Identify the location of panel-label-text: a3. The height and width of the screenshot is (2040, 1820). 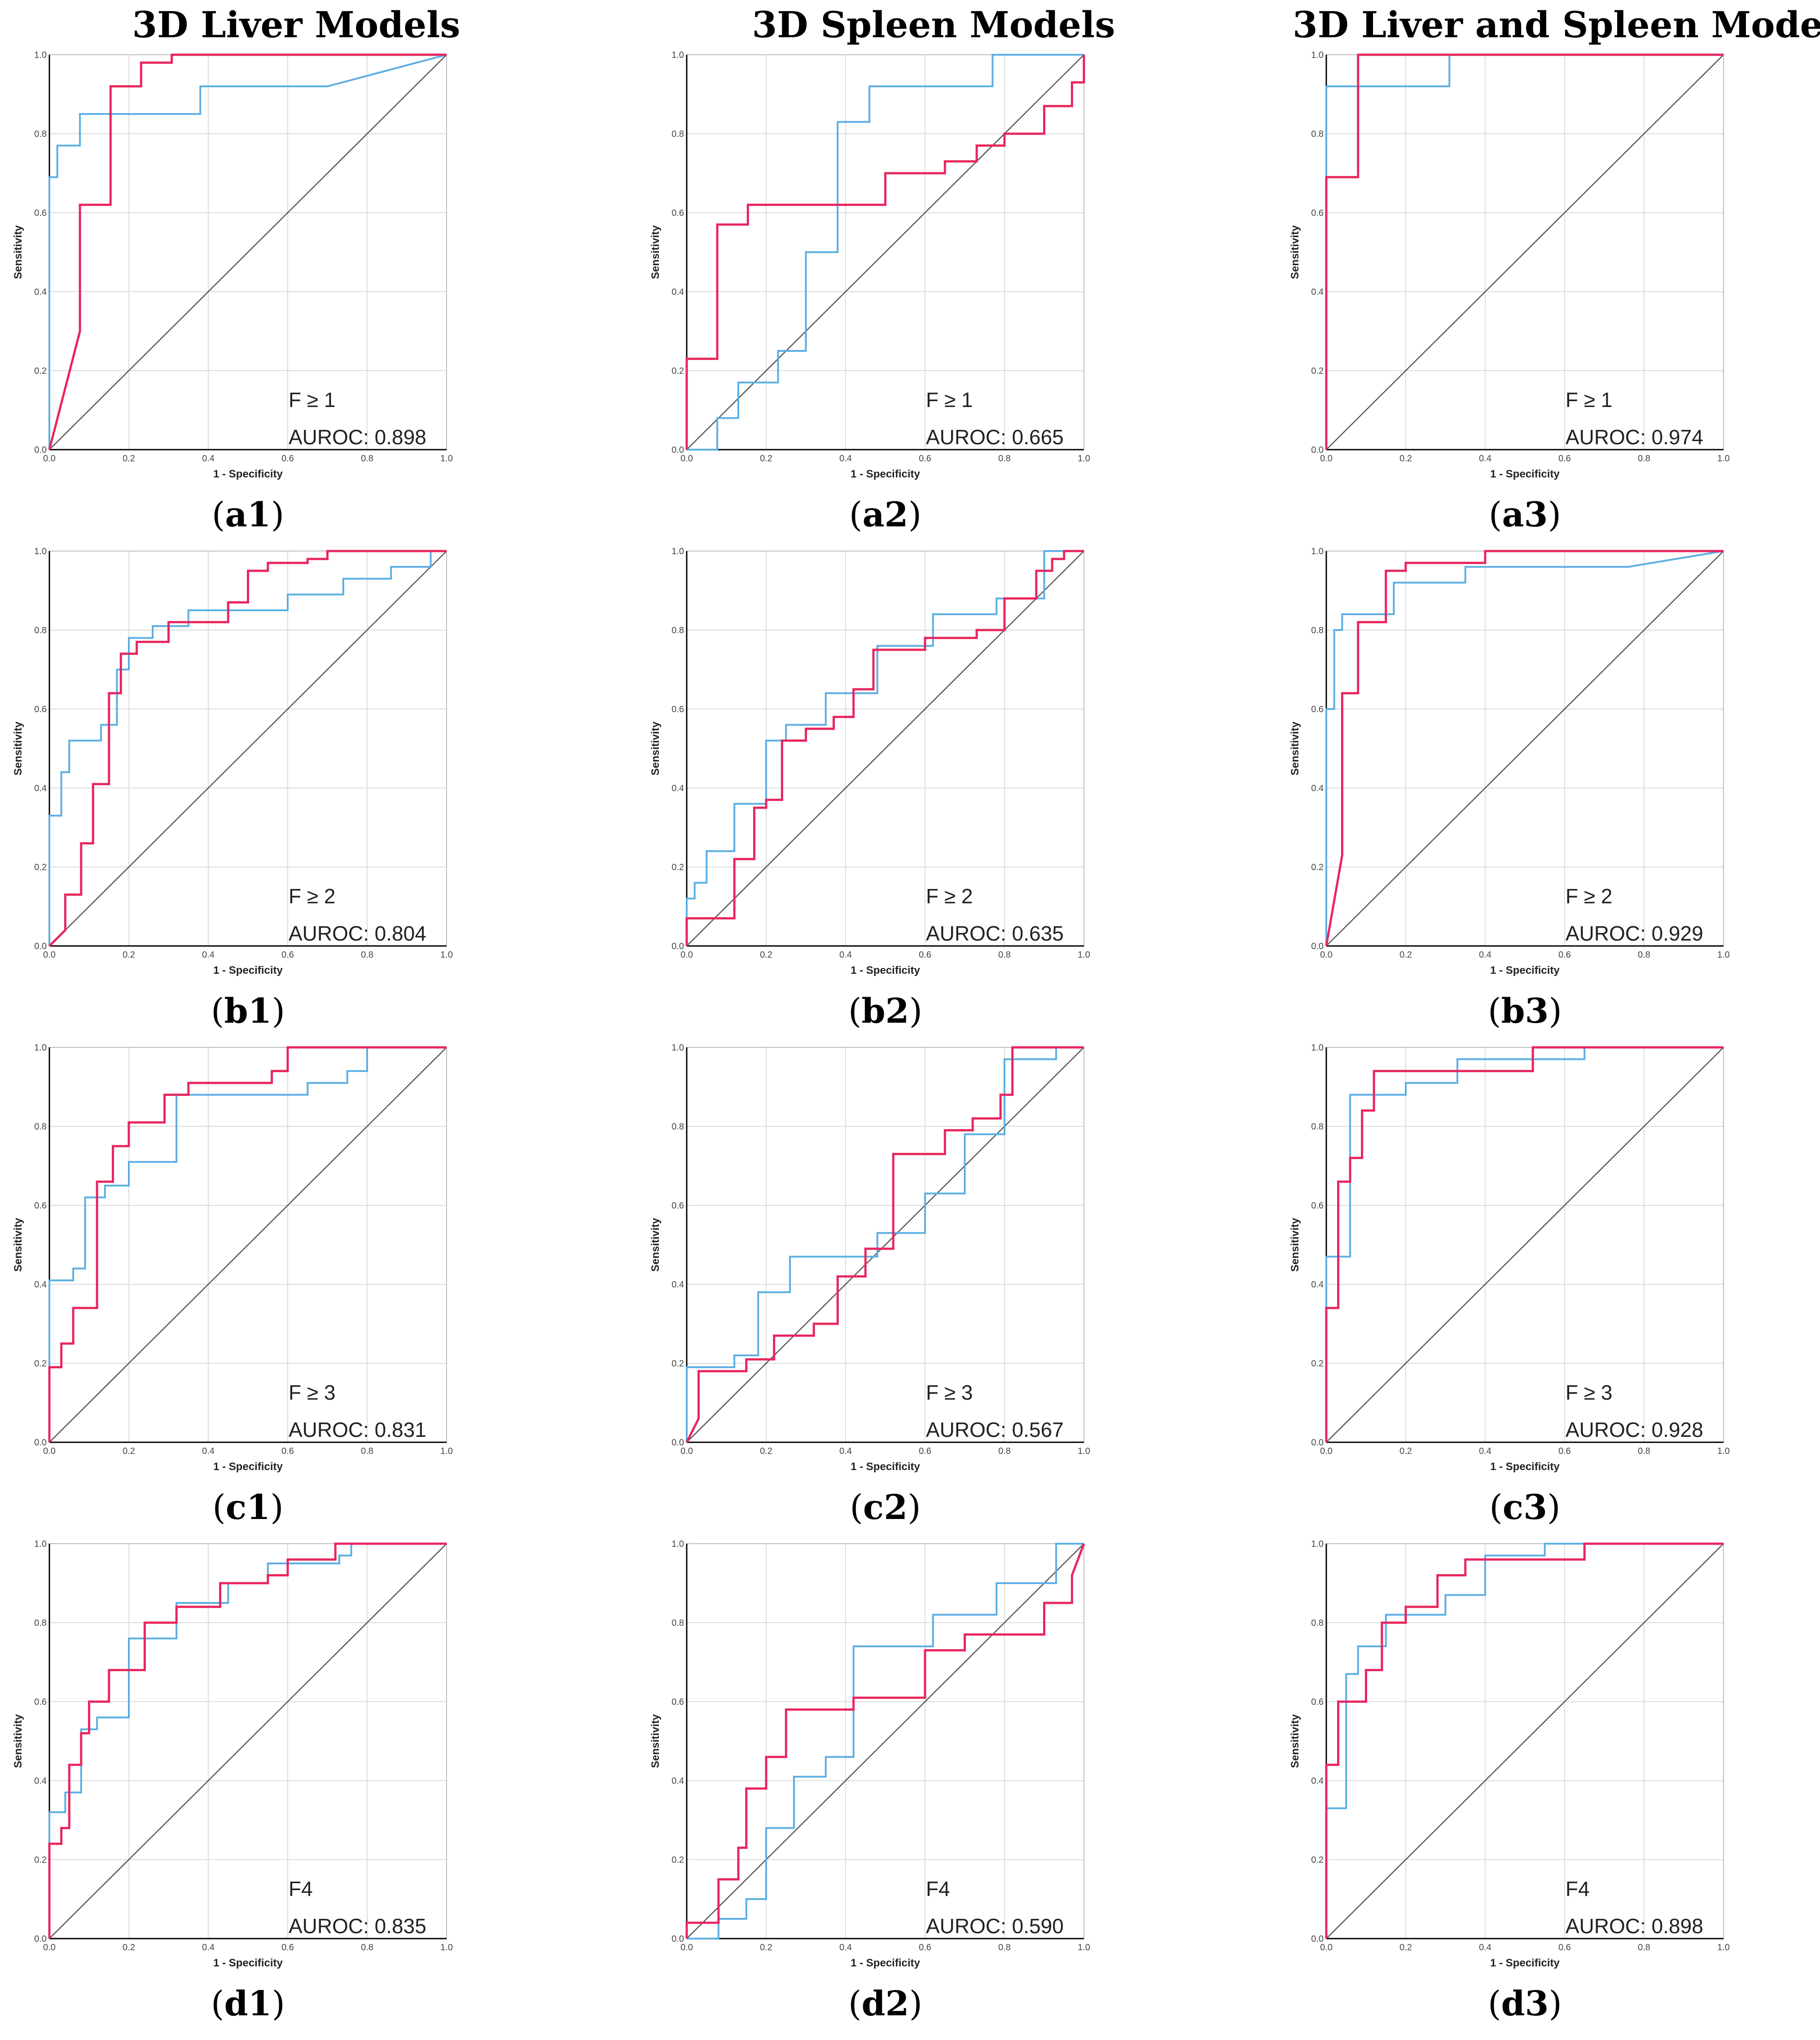
(1525, 514).